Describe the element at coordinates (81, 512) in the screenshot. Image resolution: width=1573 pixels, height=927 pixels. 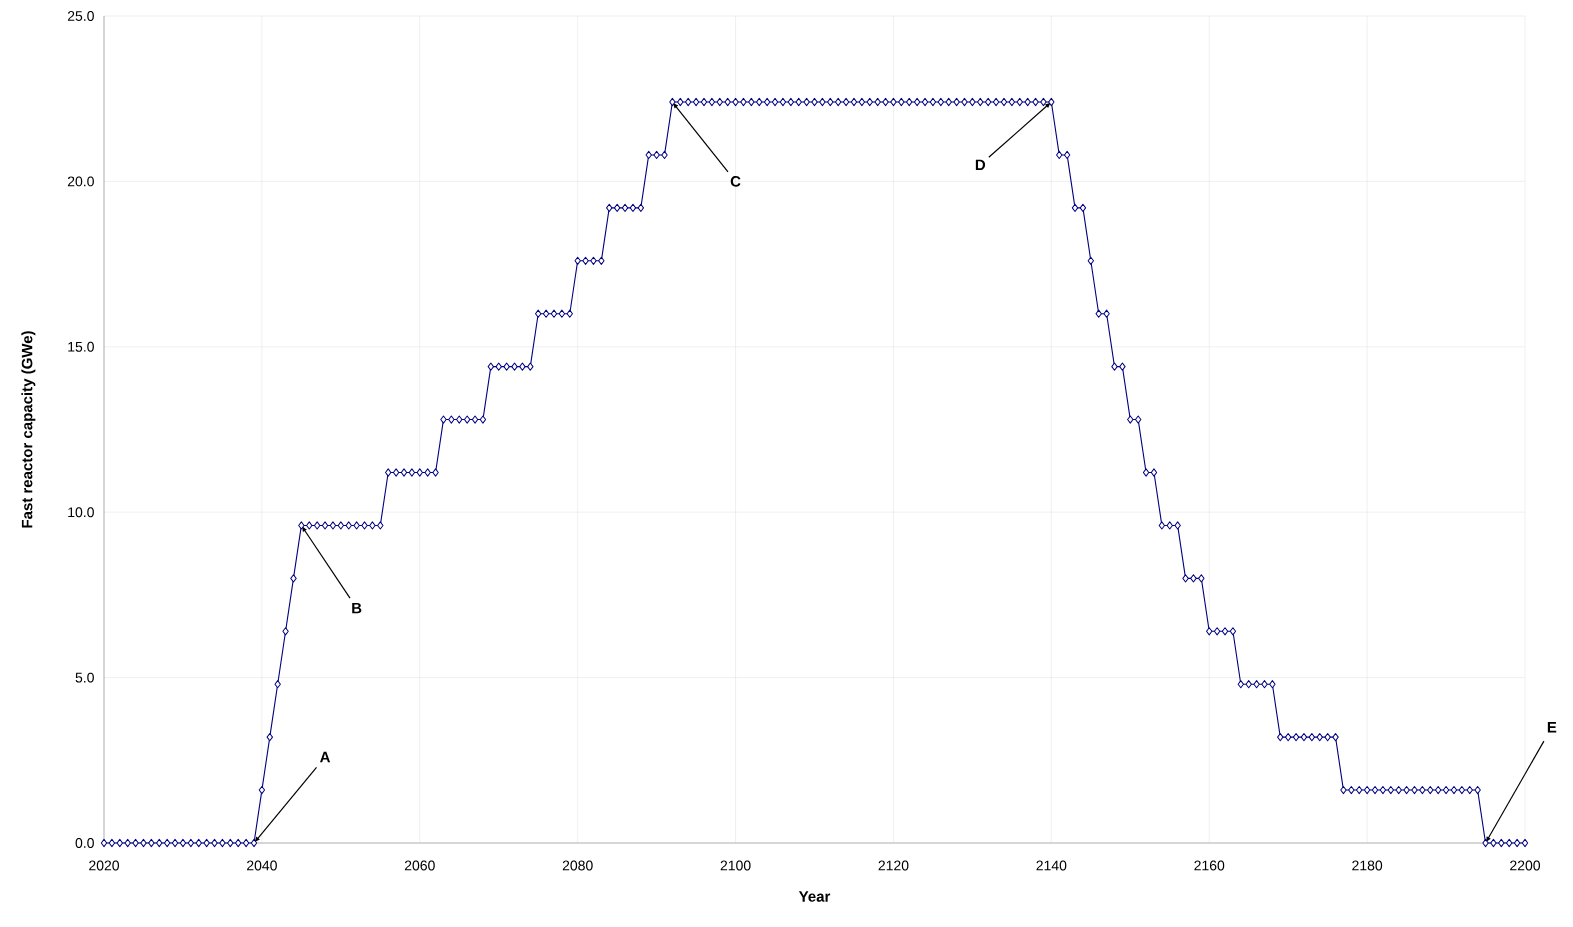
I see `y-tick-label: 10.0` at that location.